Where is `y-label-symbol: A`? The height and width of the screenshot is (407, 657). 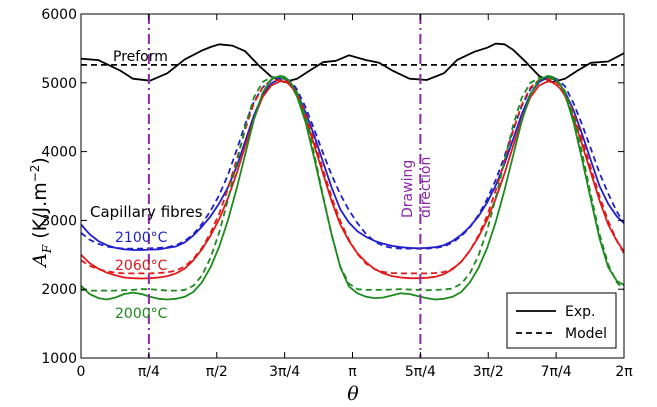 y-label-symbol: A is located at coordinates (40, 261).